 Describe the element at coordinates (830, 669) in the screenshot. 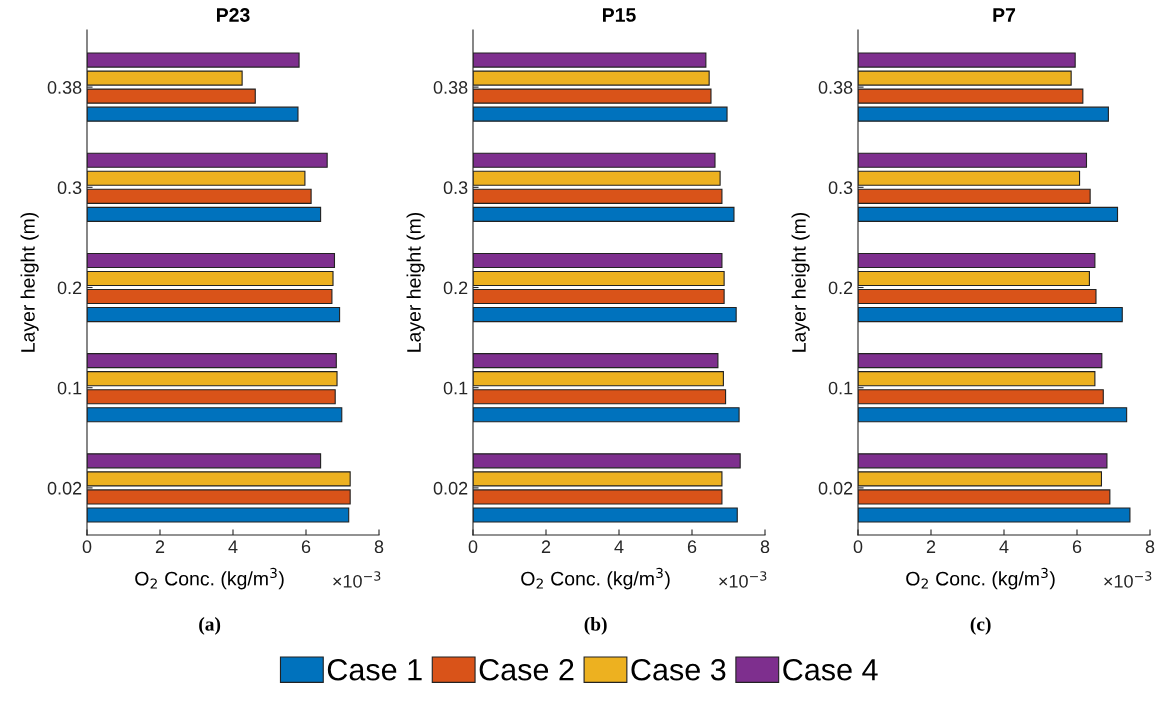

I see `legend-label: Case 4` at that location.